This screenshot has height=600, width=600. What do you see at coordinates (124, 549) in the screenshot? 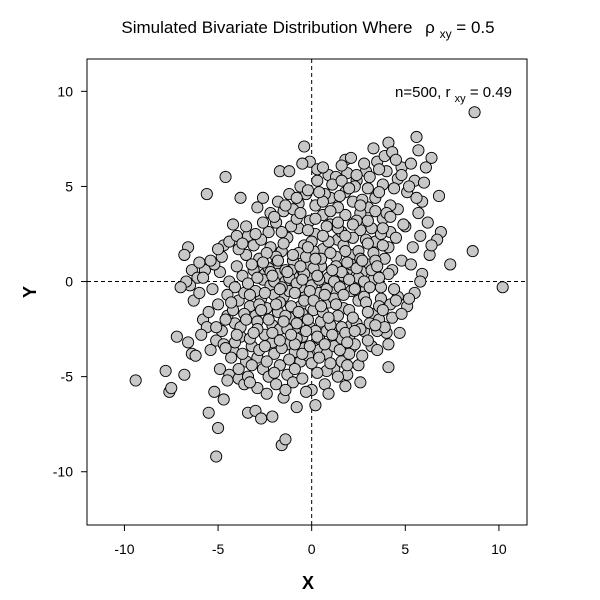
I see `x-tick-label: -10` at bounding box center [124, 549].